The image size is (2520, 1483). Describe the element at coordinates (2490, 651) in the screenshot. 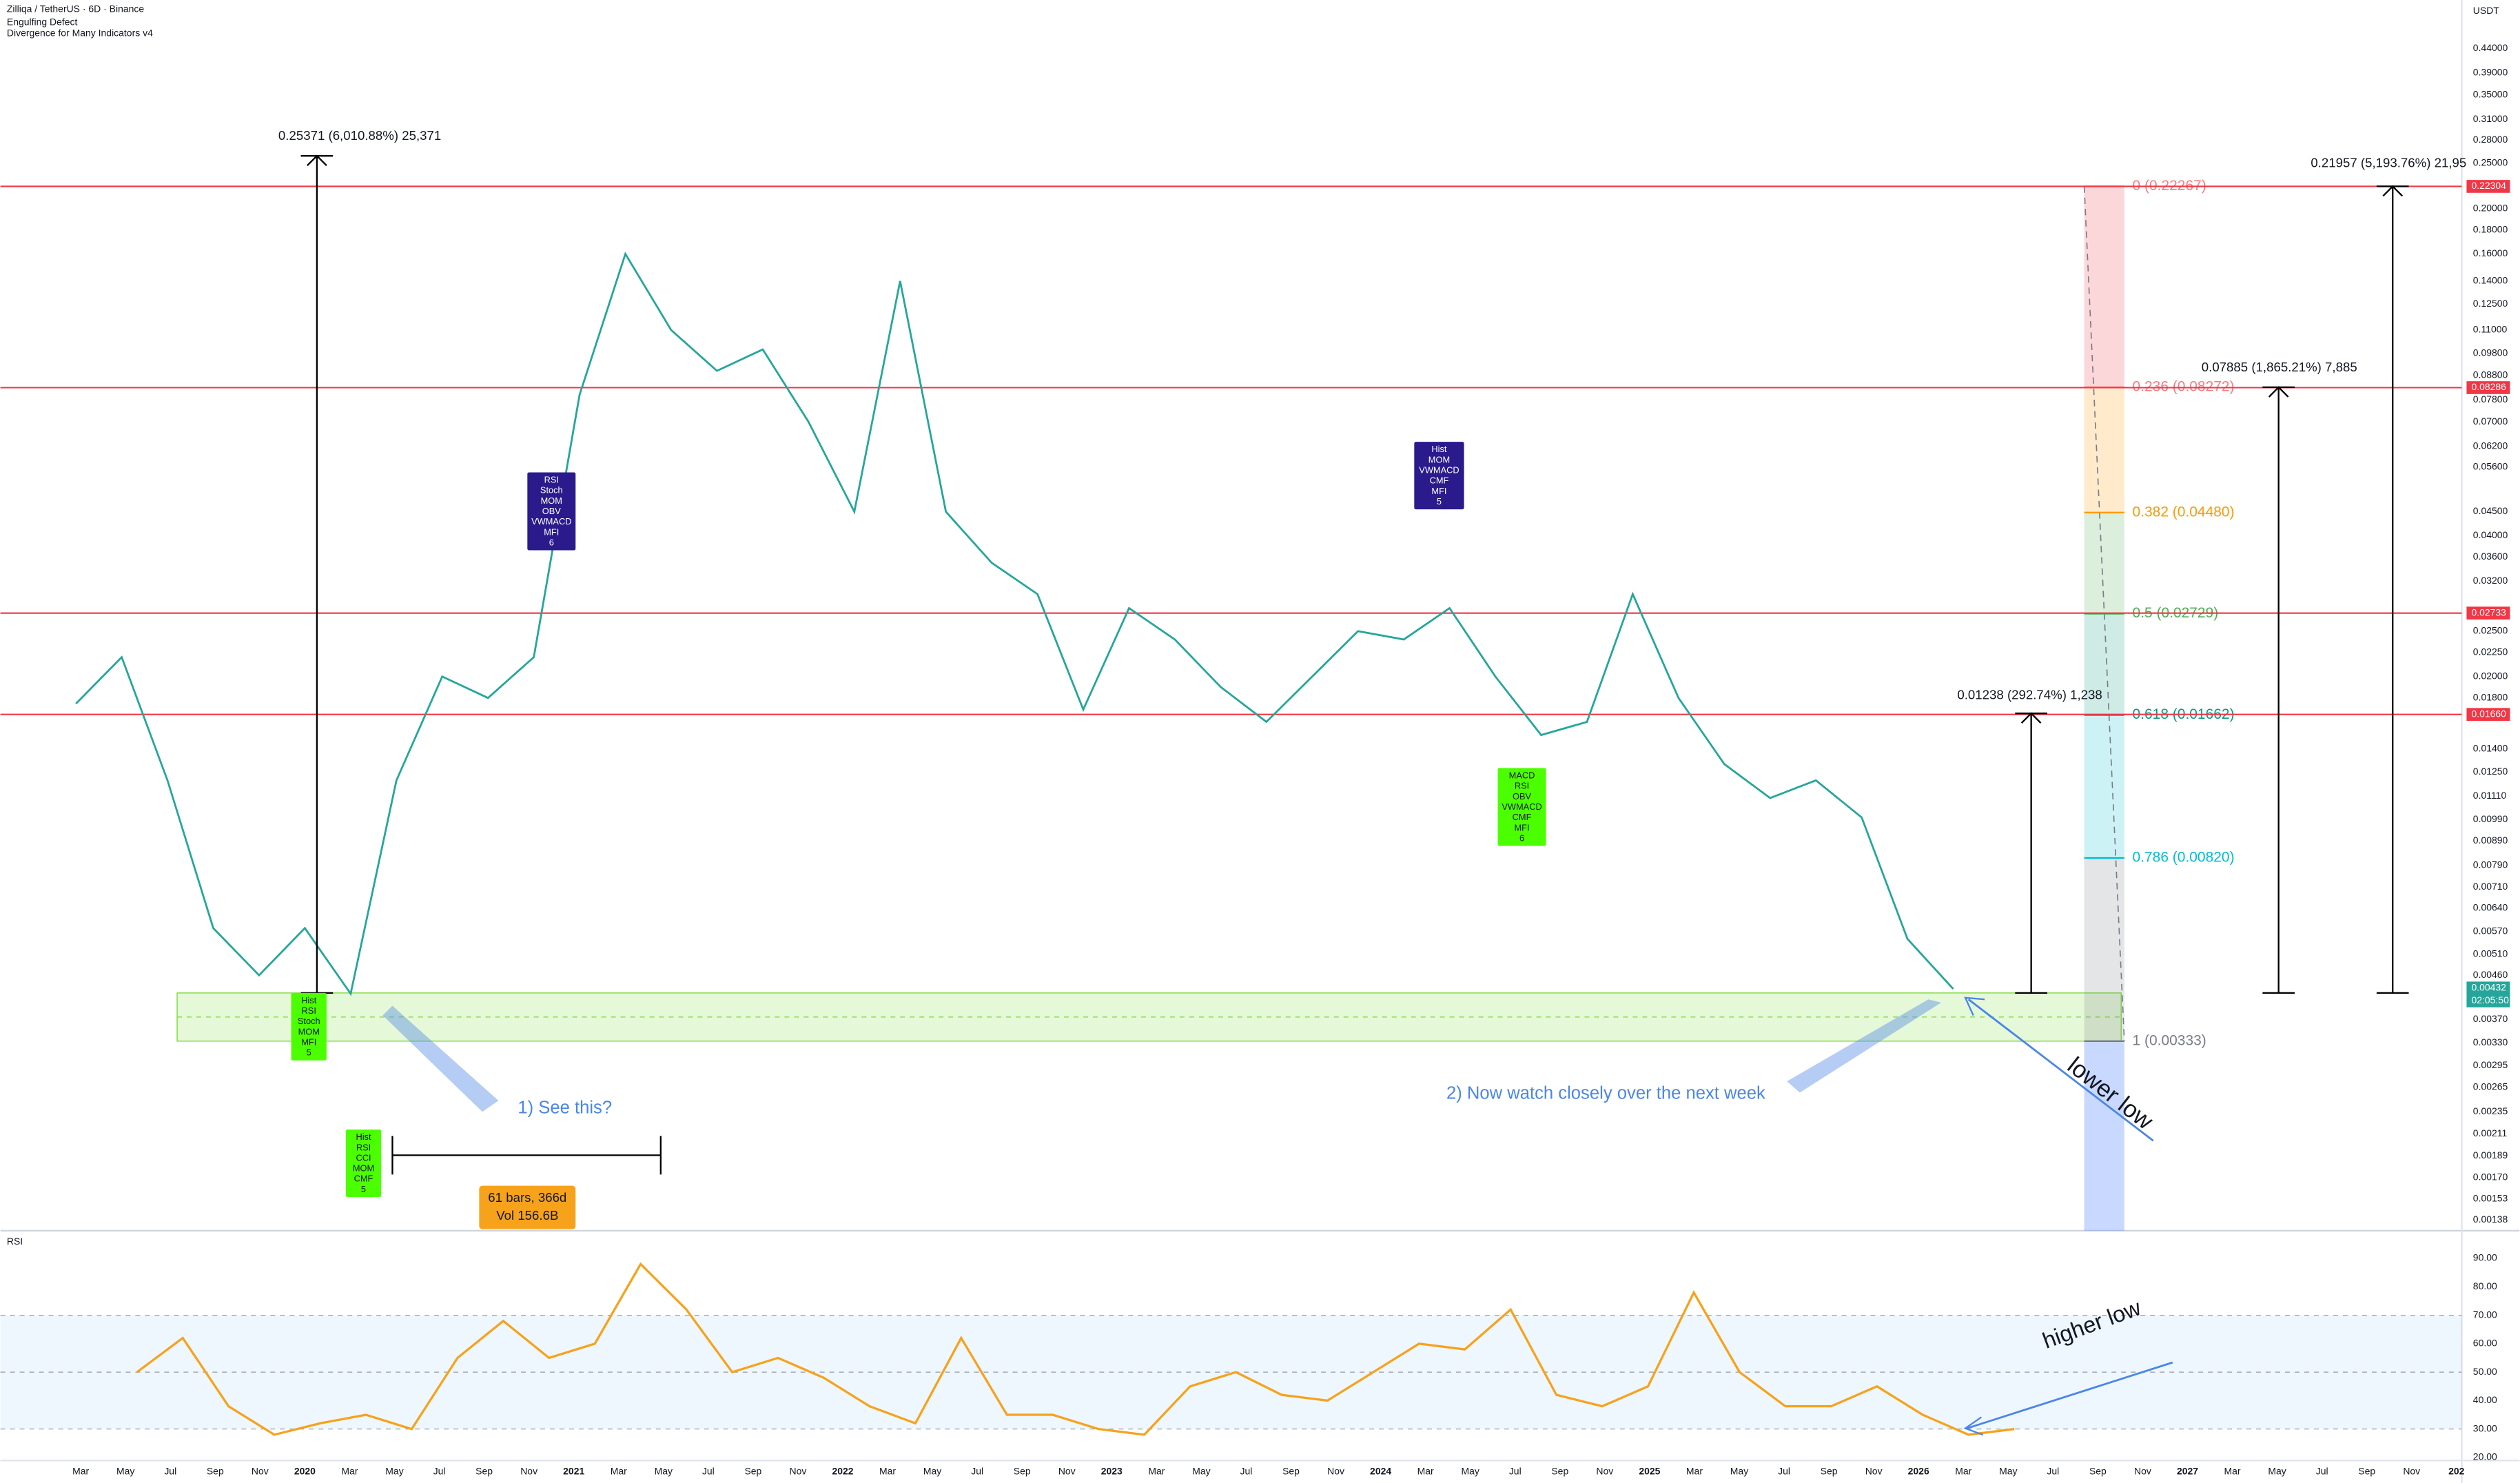

I see `price-axis-label: 0.02250` at that location.